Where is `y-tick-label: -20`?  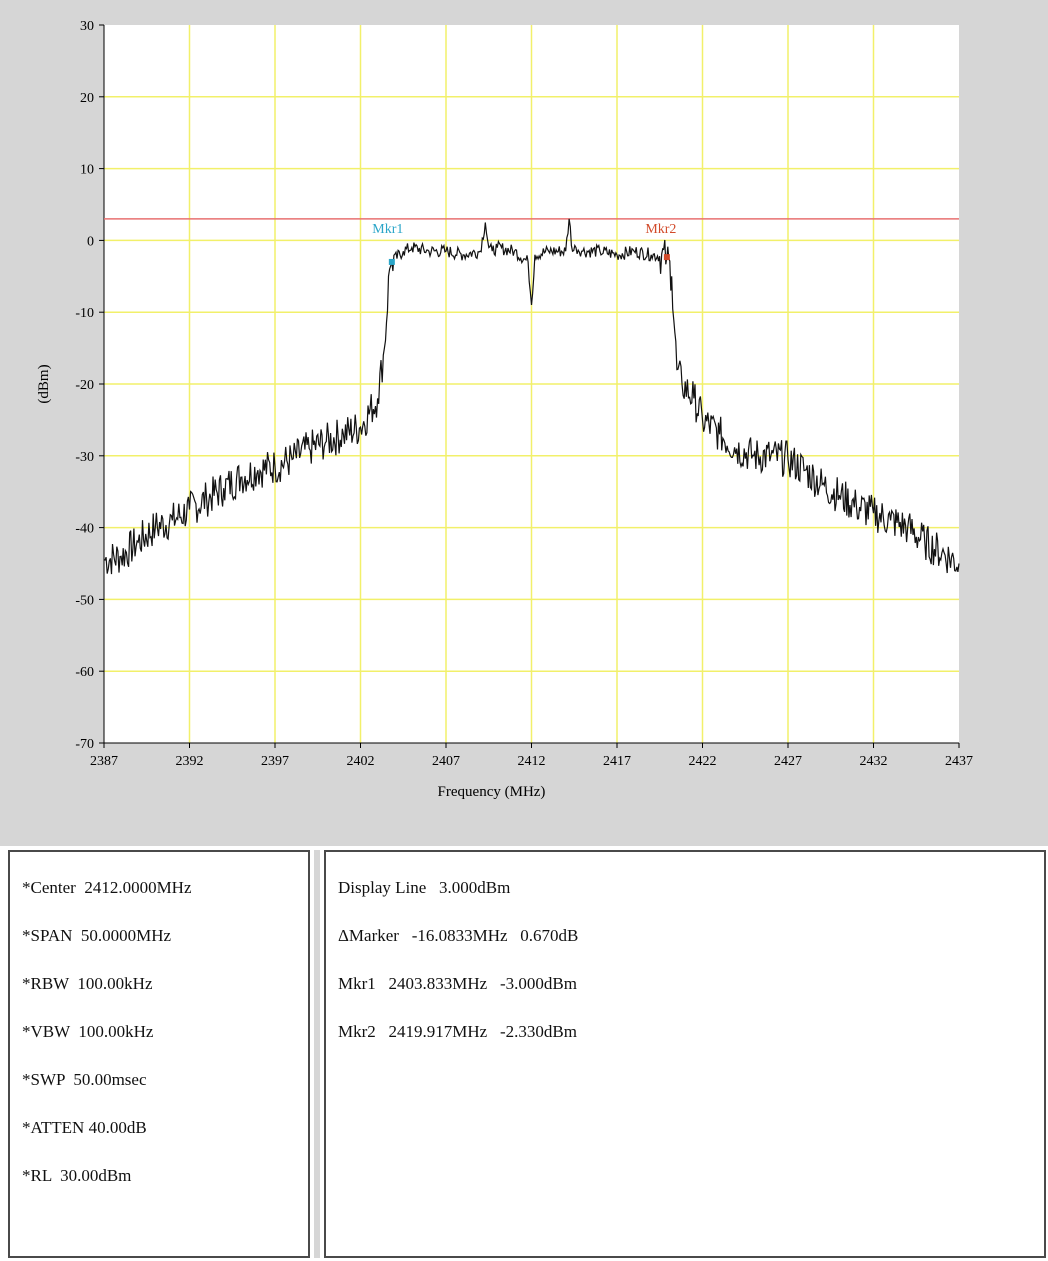
y-tick-label: -20 is located at coordinates (84, 385).